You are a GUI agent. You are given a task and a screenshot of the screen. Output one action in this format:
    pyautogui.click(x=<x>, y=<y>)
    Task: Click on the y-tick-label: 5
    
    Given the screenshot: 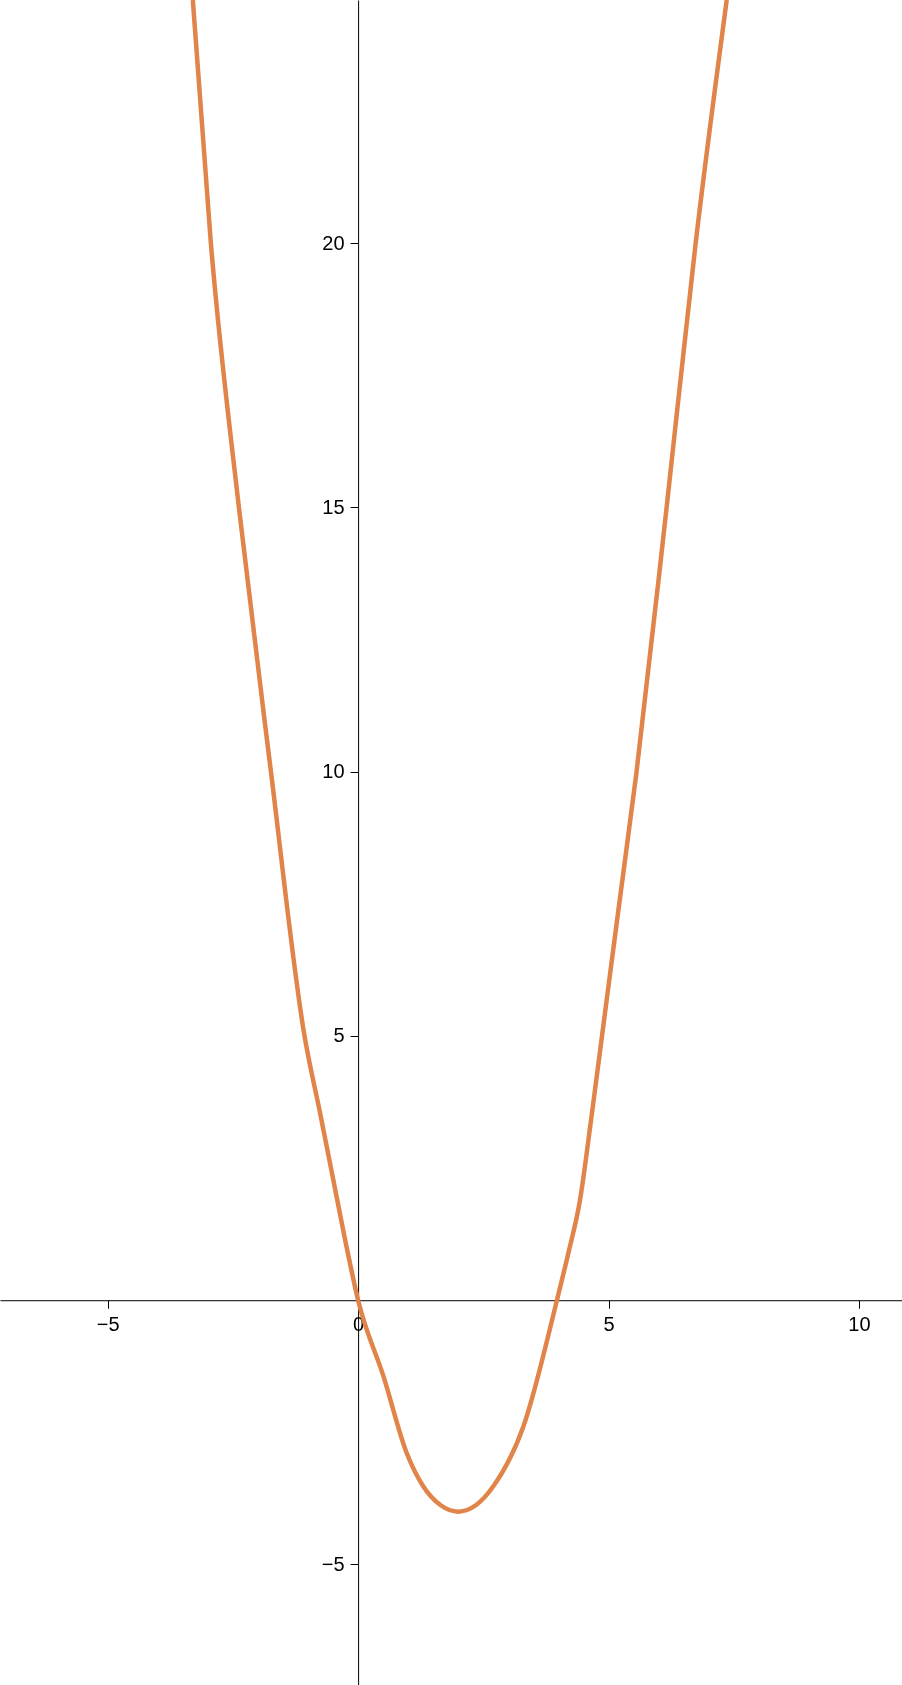 What is the action you would take?
    pyautogui.click(x=339, y=1035)
    